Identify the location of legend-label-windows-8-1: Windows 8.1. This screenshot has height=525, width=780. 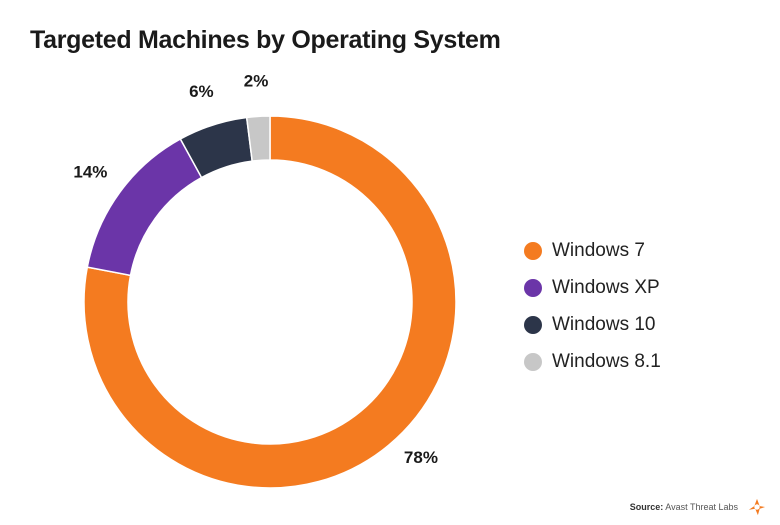
(606, 361).